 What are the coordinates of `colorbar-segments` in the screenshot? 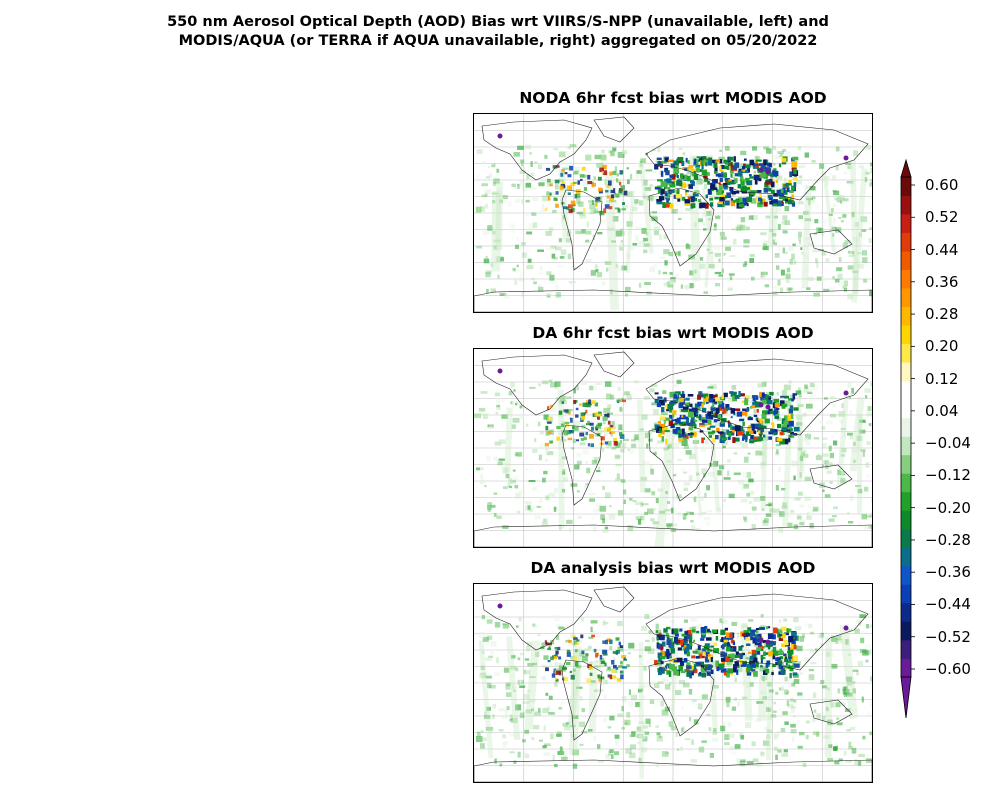 It's located at (906, 427).